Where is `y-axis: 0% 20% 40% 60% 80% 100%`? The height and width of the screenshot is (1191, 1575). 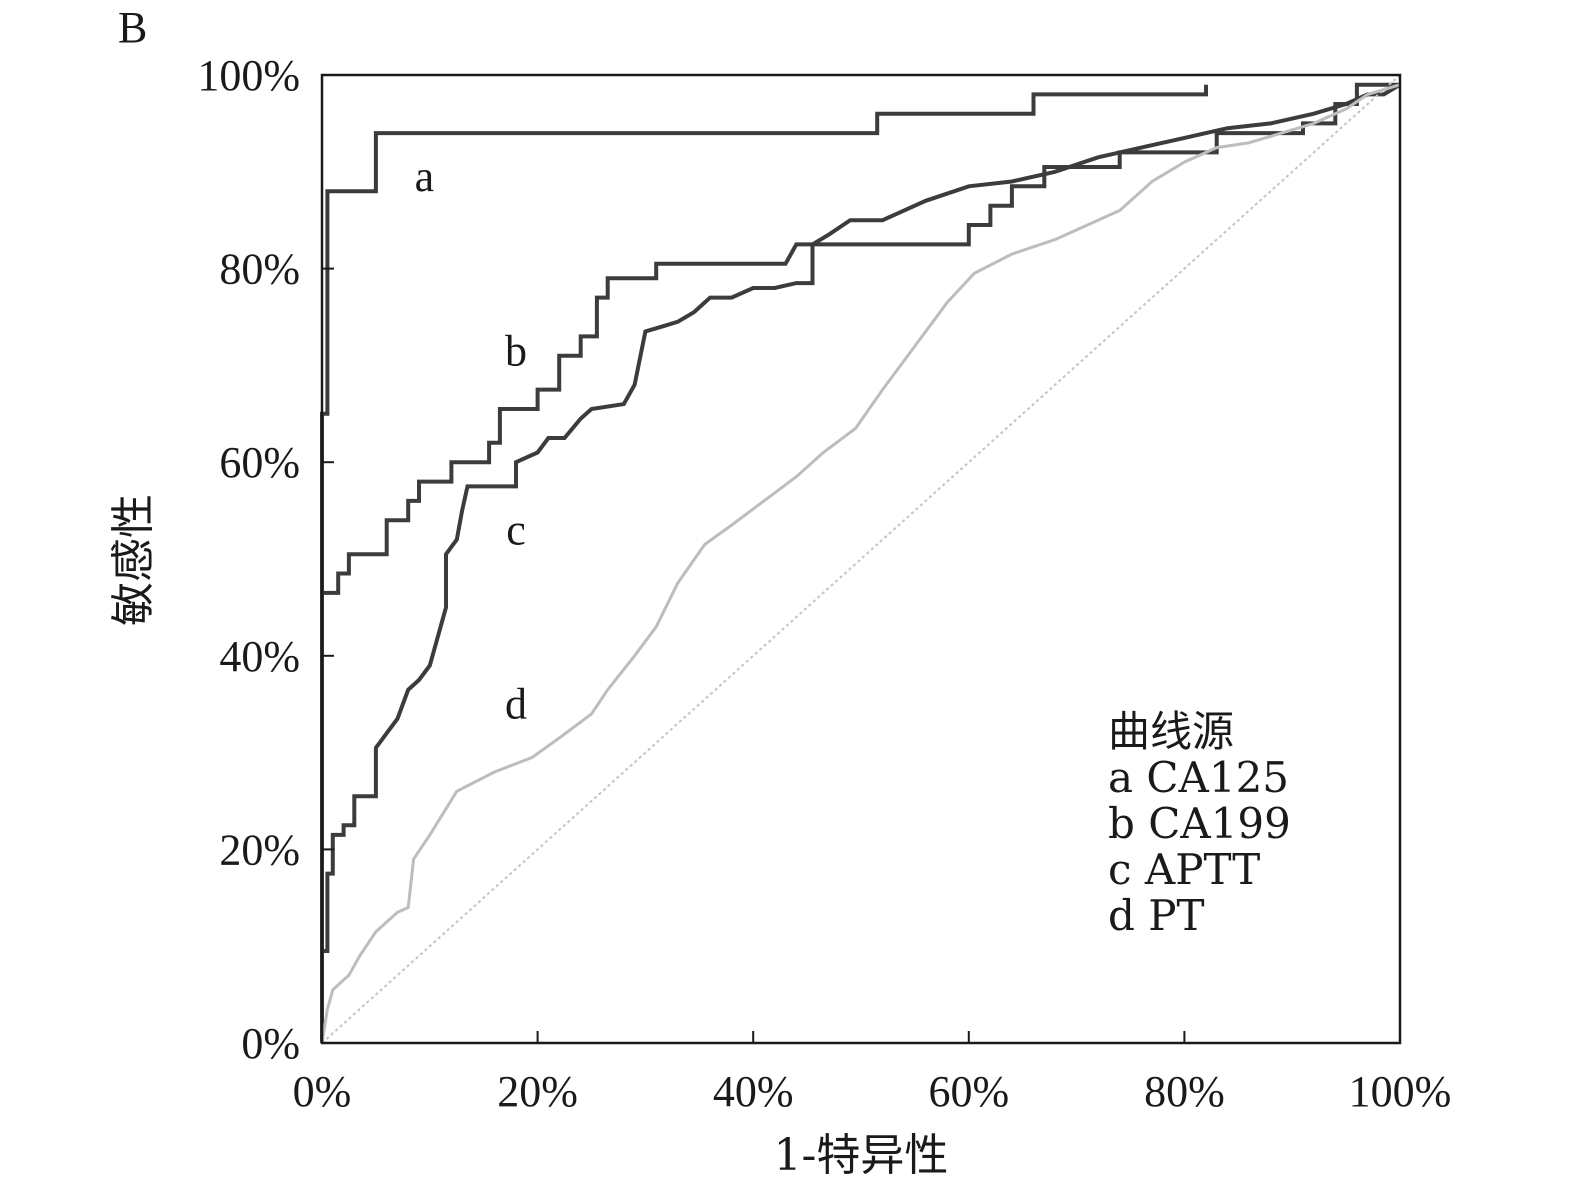 y-axis: 0% 20% 40% 60% 80% 100% is located at coordinates (265, 559).